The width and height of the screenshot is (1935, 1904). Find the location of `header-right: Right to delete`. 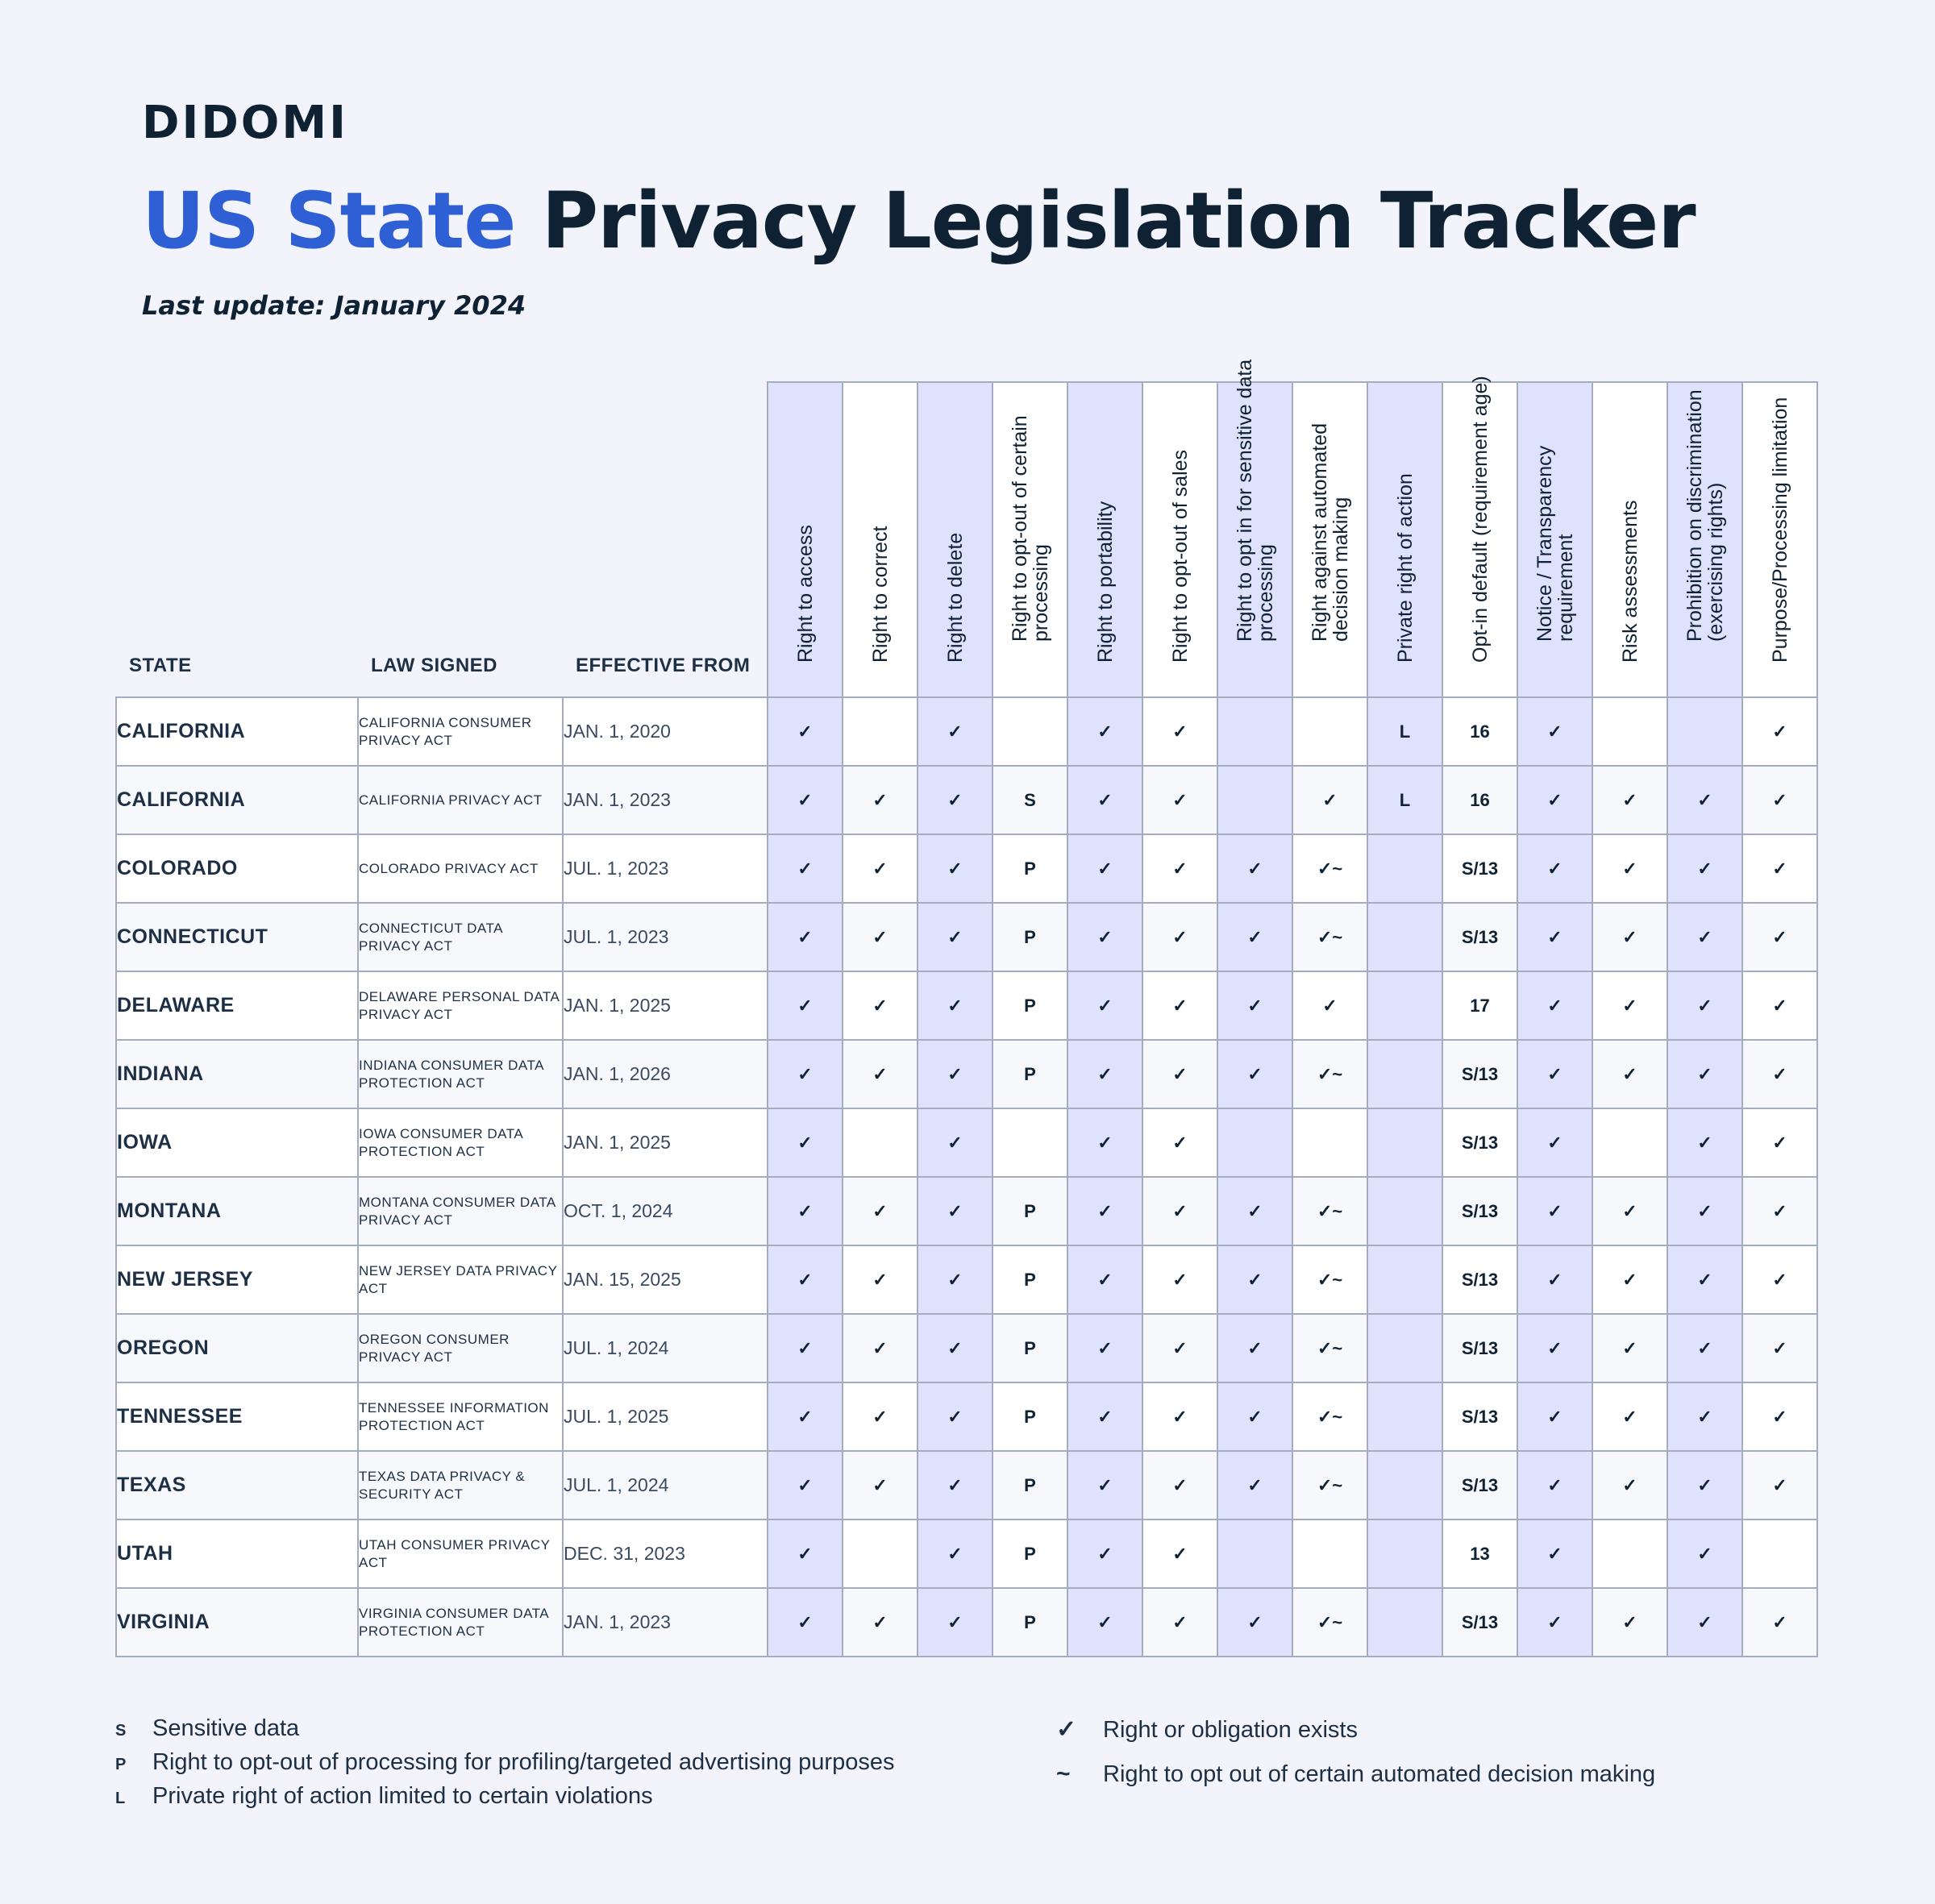

header-right: Right to delete is located at coordinates (955, 539).